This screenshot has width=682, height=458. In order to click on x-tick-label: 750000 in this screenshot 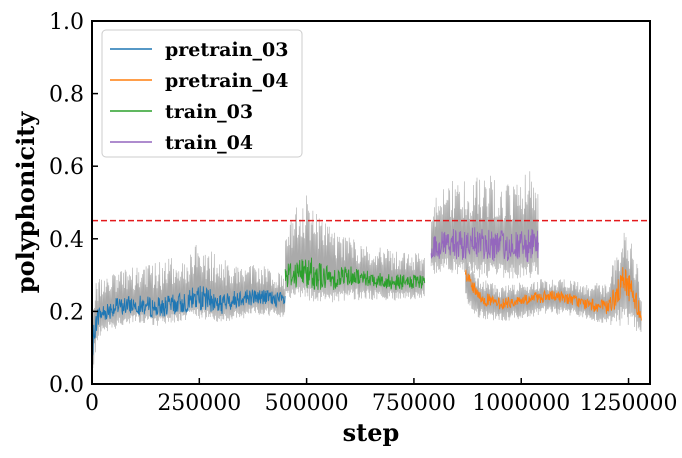, I will do `click(414, 403)`.